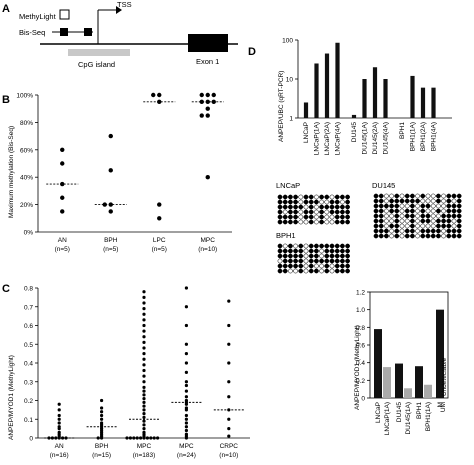 The image size is (474, 465). Describe the element at coordinates (99, 52) in the screenshot. I see `cpg-island-bar` at that location.